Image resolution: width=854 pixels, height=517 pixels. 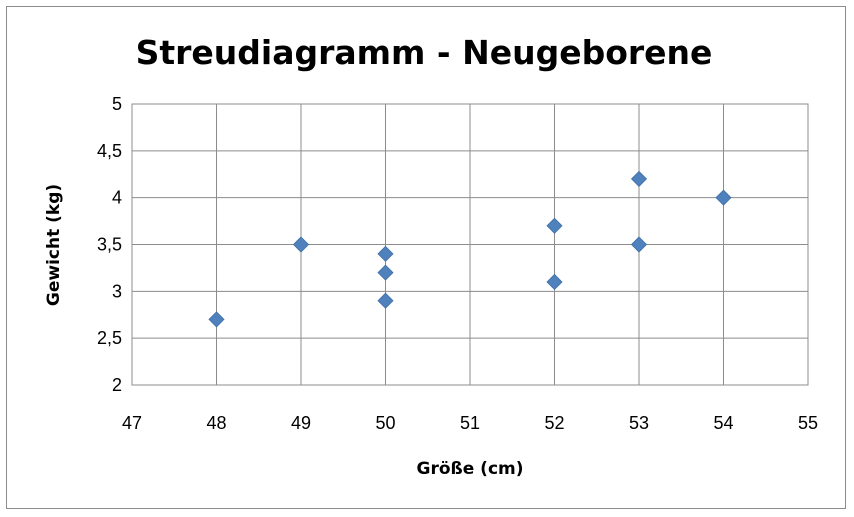 What do you see at coordinates (54, 245) in the screenshot?
I see `y-axis-label: Gewicht (kg)` at bounding box center [54, 245].